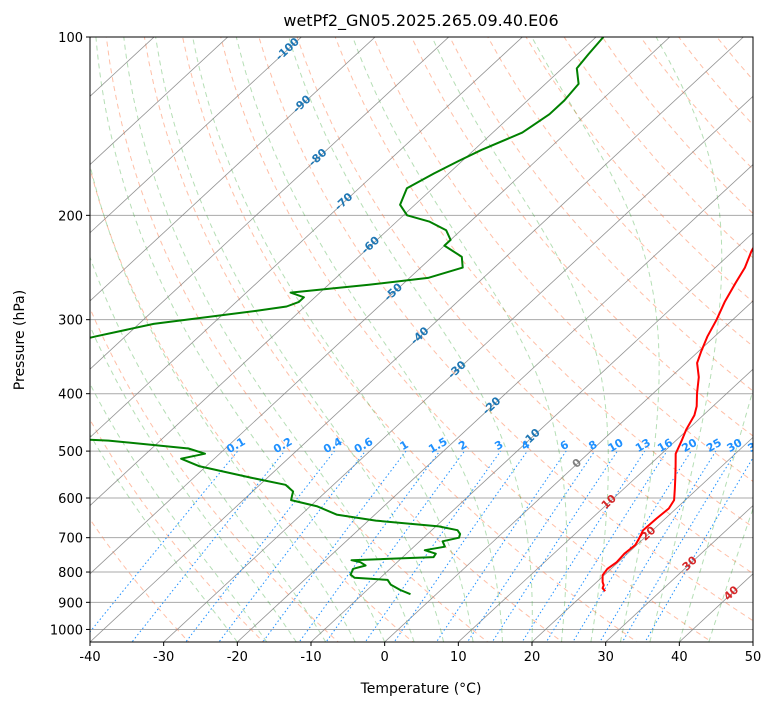 The height and width of the screenshot is (708, 775). Describe the element at coordinates (753, 657) in the screenshot. I see `x-tick-label: 50` at that location.